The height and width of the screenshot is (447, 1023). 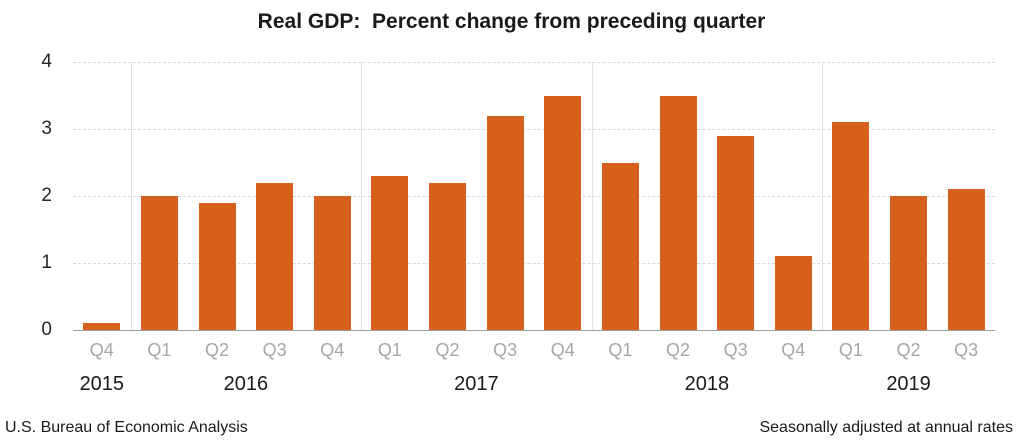 I want to click on quarter-label-2018-Q1: Q1, so click(x=620, y=350).